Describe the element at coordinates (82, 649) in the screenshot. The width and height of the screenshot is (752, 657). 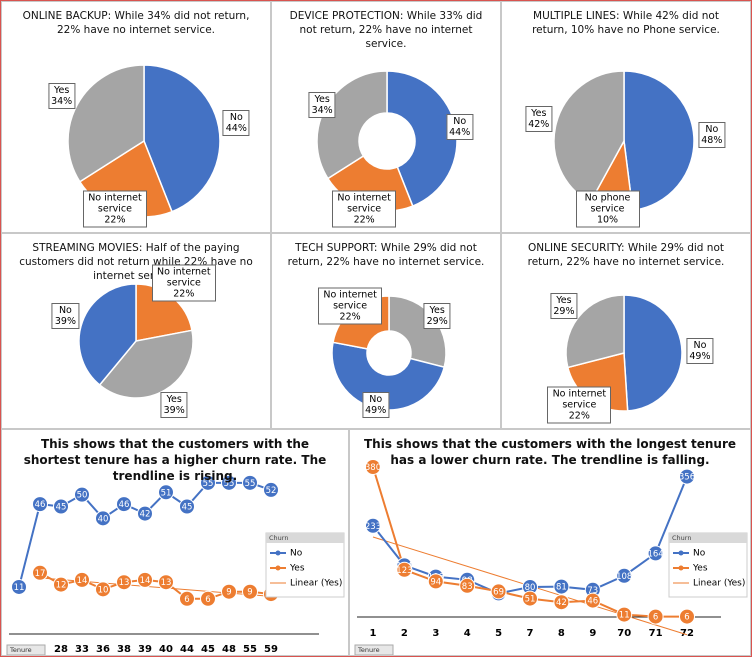
I see `x-tick-label: 33` at that location.